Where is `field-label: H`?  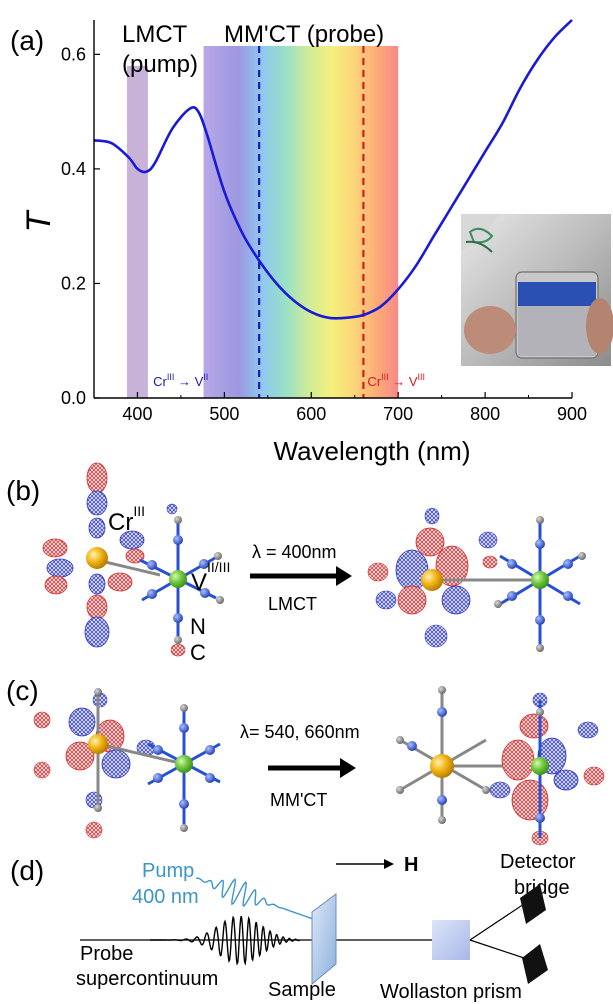 field-label: H is located at coordinates (411, 865).